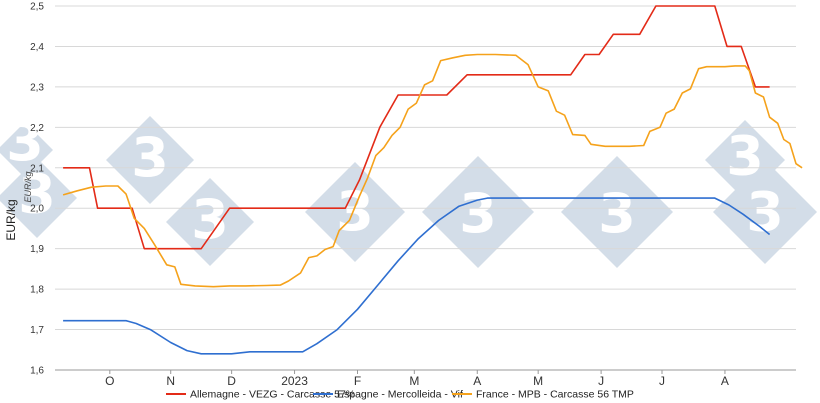  I want to click on legend-item: France - MPB - Carcasse 56 TMP, so click(543, 395).